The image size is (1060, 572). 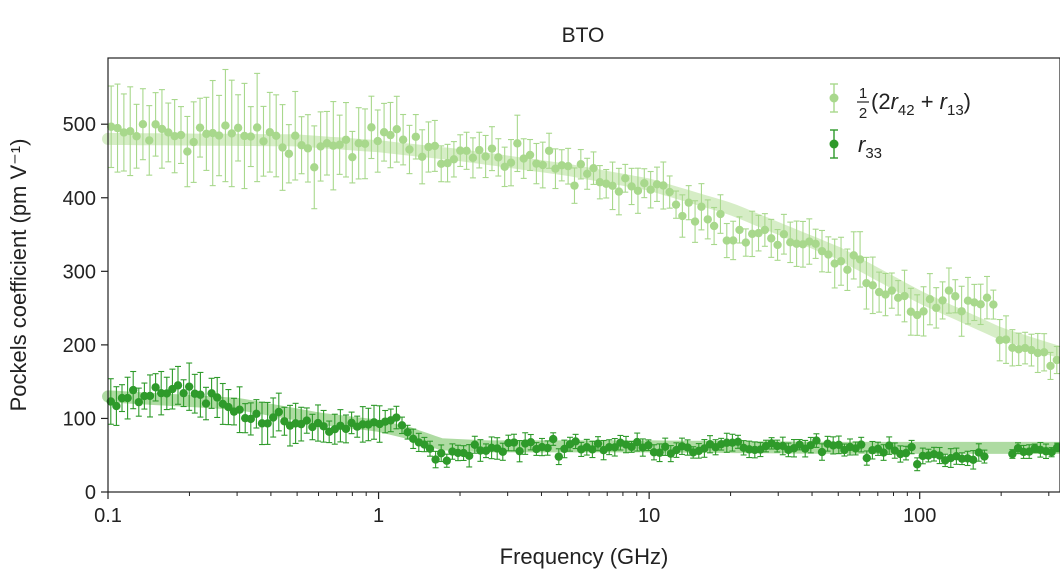 What do you see at coordinates (18, 275) in the screenshot?
I see `y-axis-label: Pockels coefficient (pm V⁻¹)` at bounding box center [18, 275].